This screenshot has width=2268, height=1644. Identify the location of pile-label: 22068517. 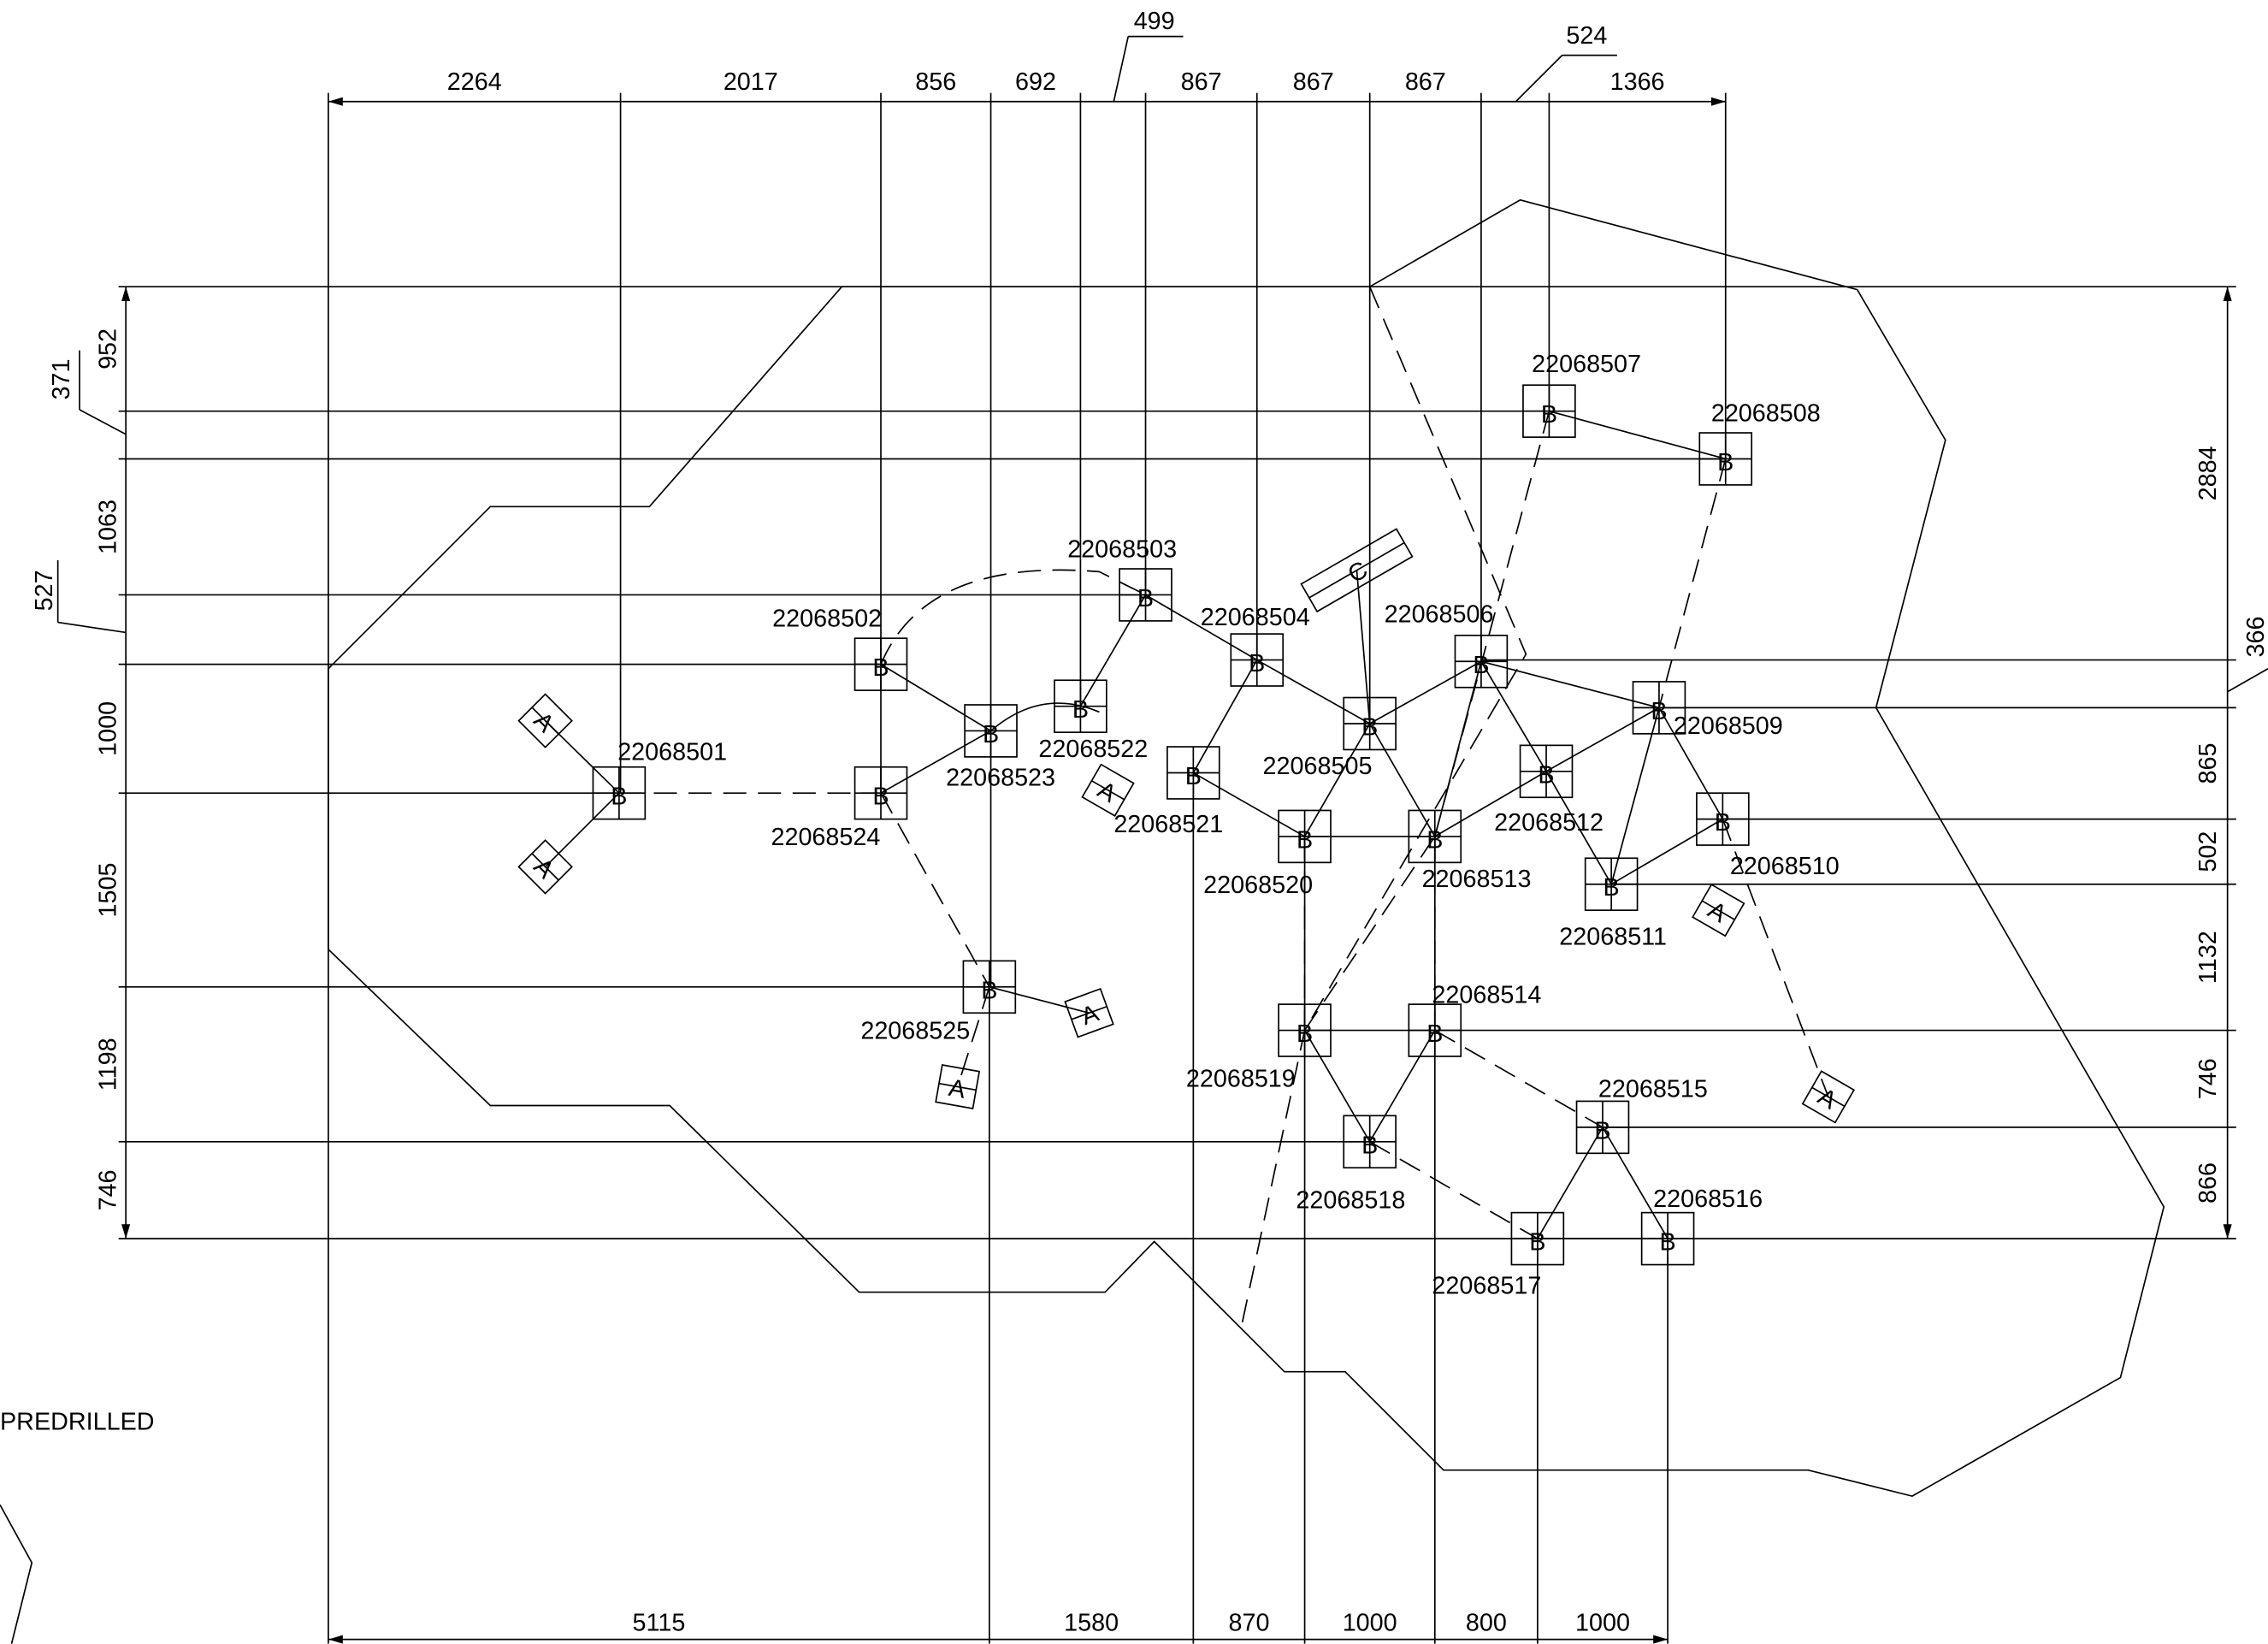
(1486, 1285).